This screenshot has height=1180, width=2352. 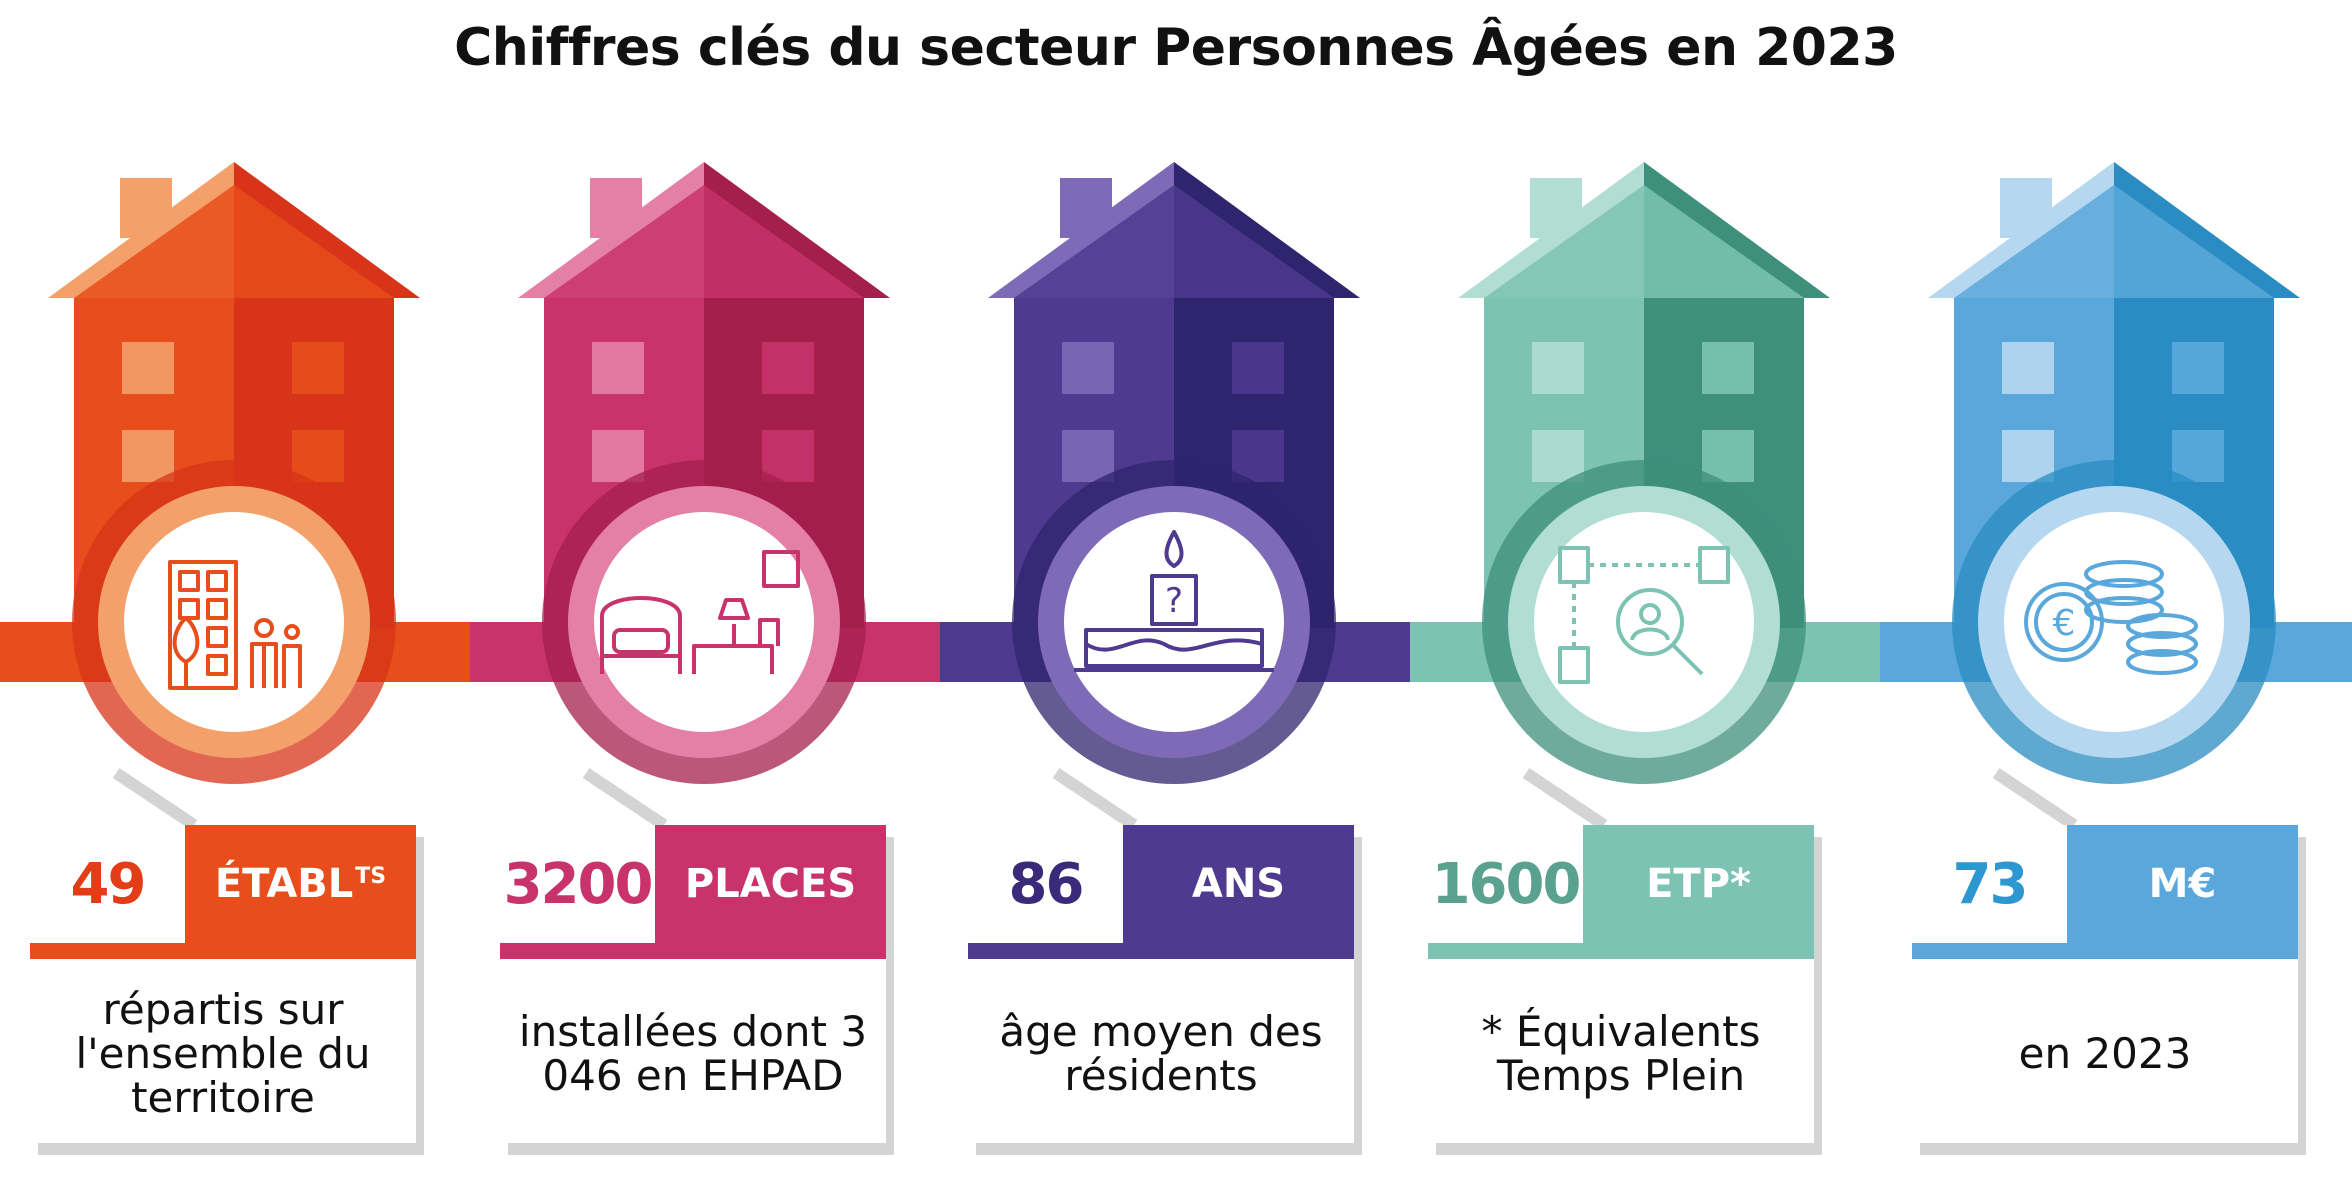 I want to click on stat-number: 86, so click(x=1045, y=884).